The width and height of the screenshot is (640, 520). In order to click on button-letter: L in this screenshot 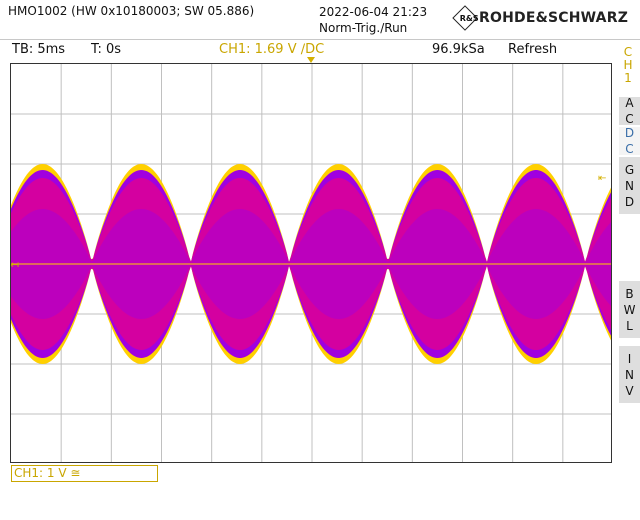, I will do `click(629, 325)`.